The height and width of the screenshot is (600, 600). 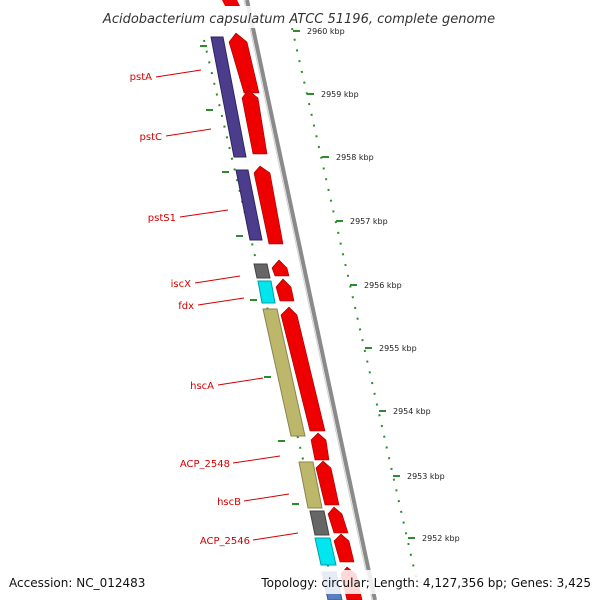 What do you see at coordinates (266, 497) in the screenshot?
I see `leader-hscB` at bounding box center [266, 497].